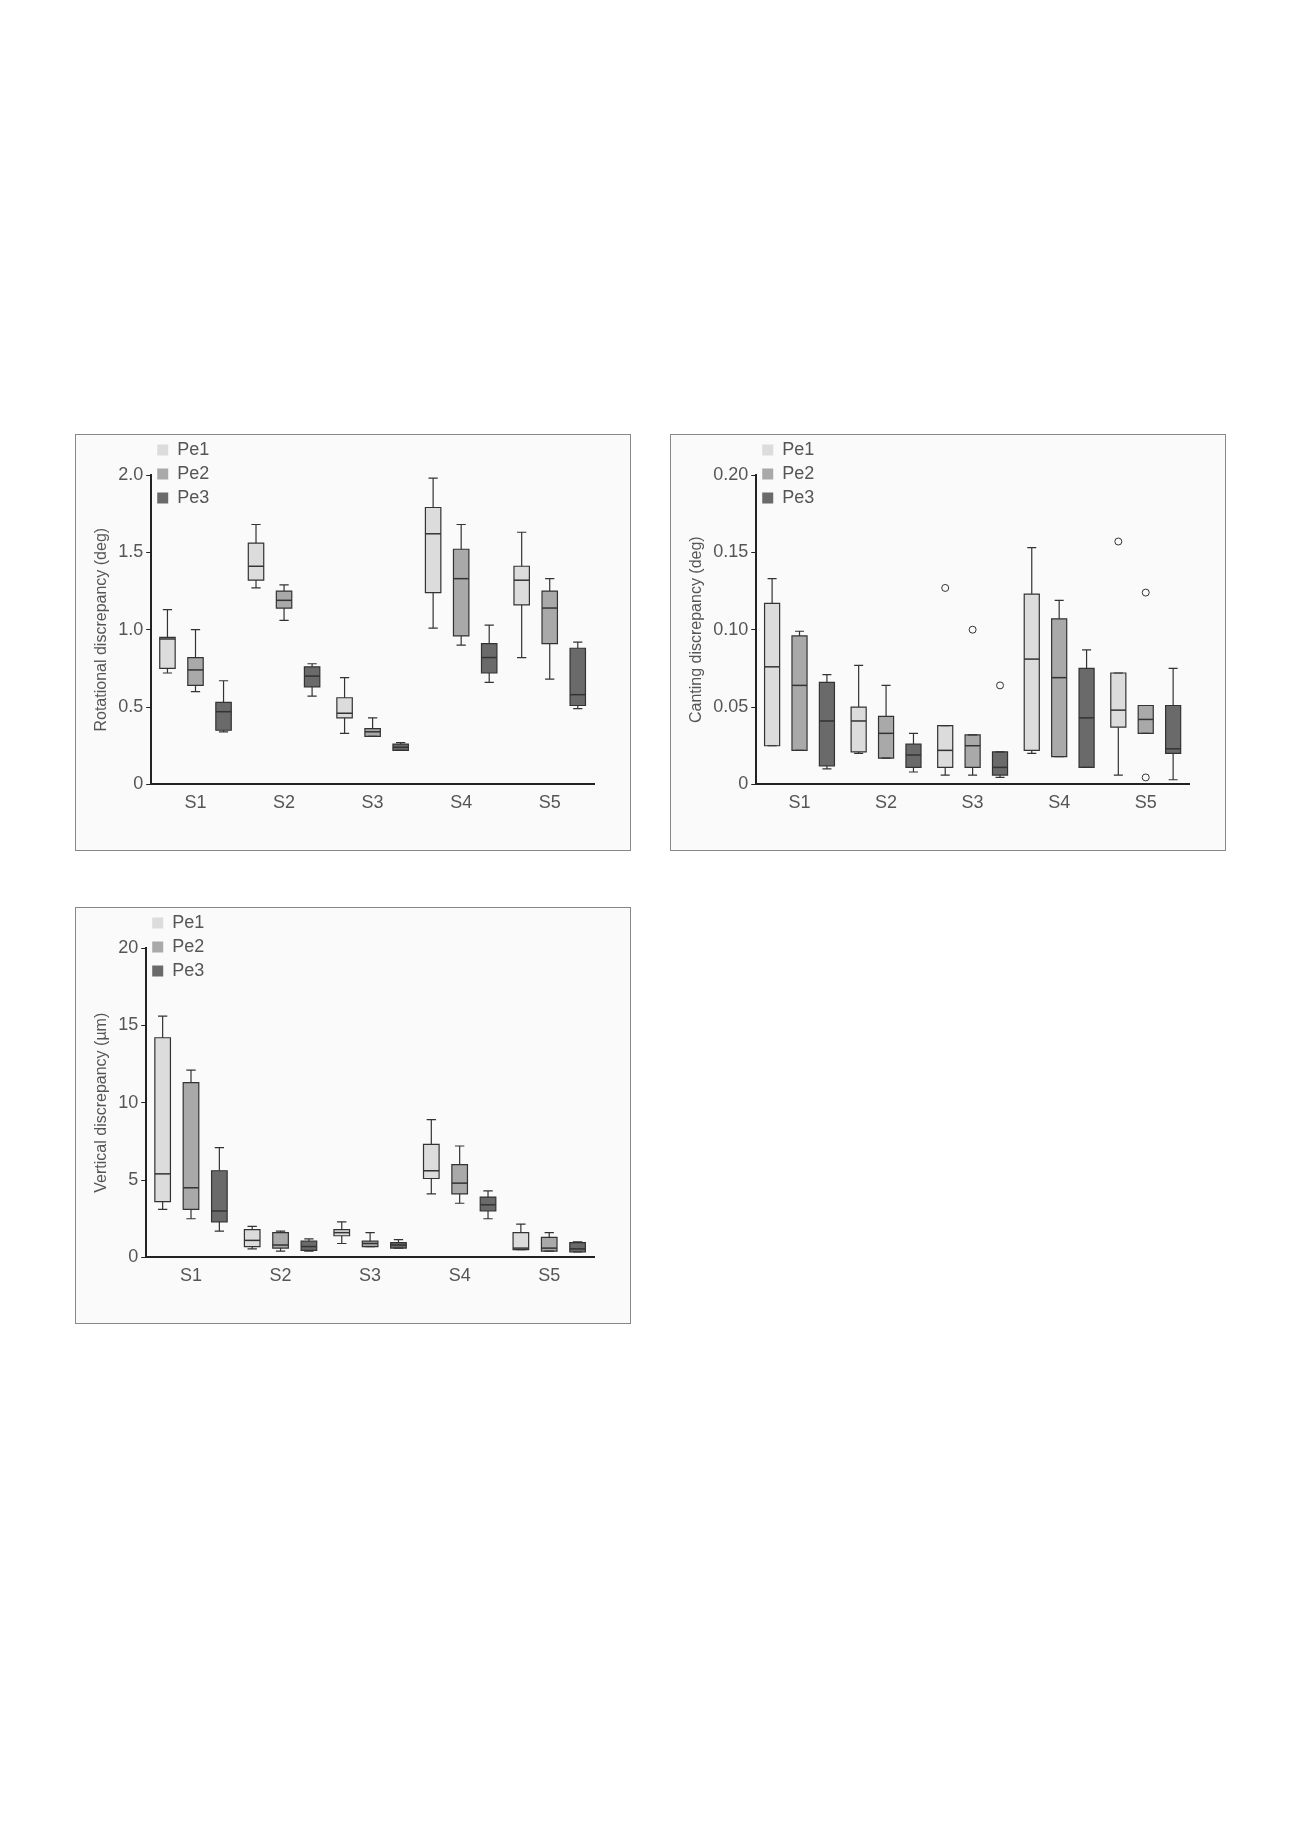 Image resolution: width=1301 pixels, height=1840 pixels. What do you see at coordinates (131, 551) in the screenshot?
I see `y-tick-label: 1.5` at bounding box center [131, 551].